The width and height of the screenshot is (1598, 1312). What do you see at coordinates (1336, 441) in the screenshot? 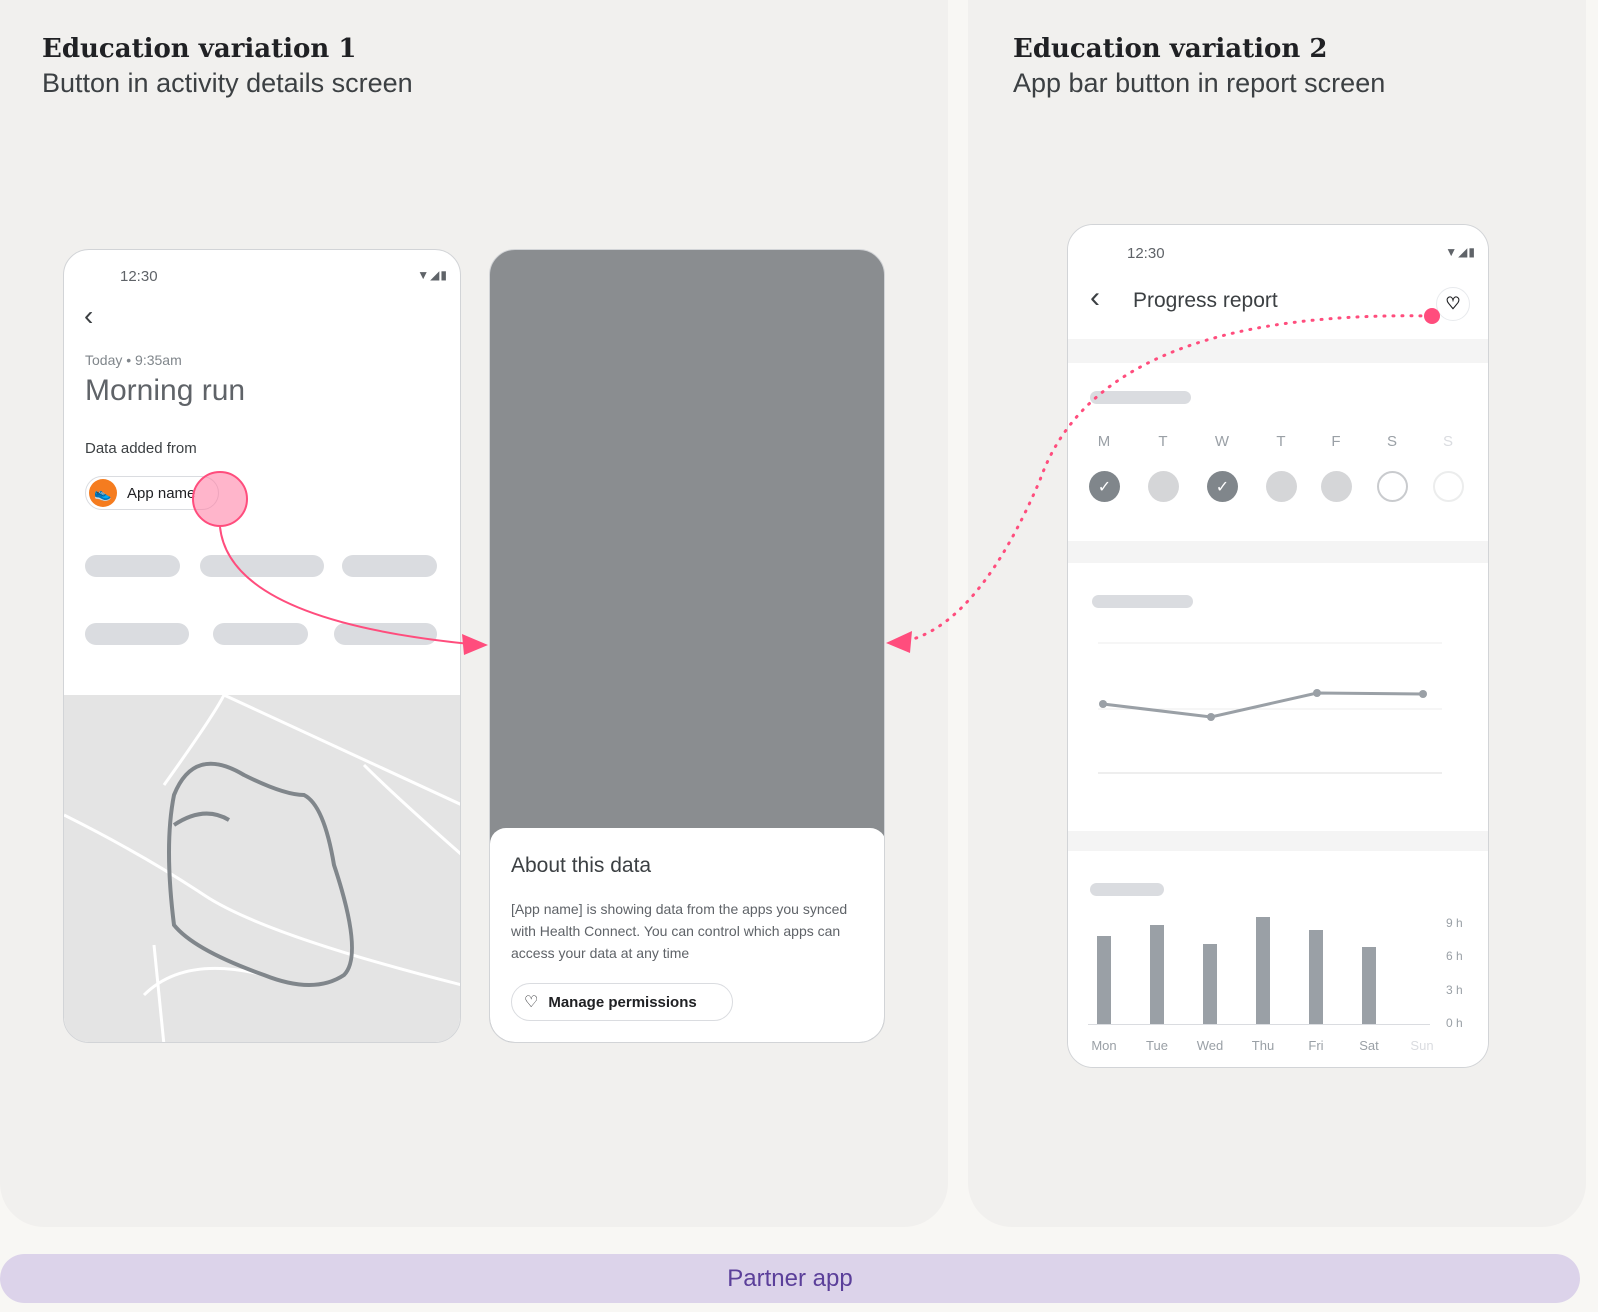
I see `day-label: F` at bounding box center [1336, 441].